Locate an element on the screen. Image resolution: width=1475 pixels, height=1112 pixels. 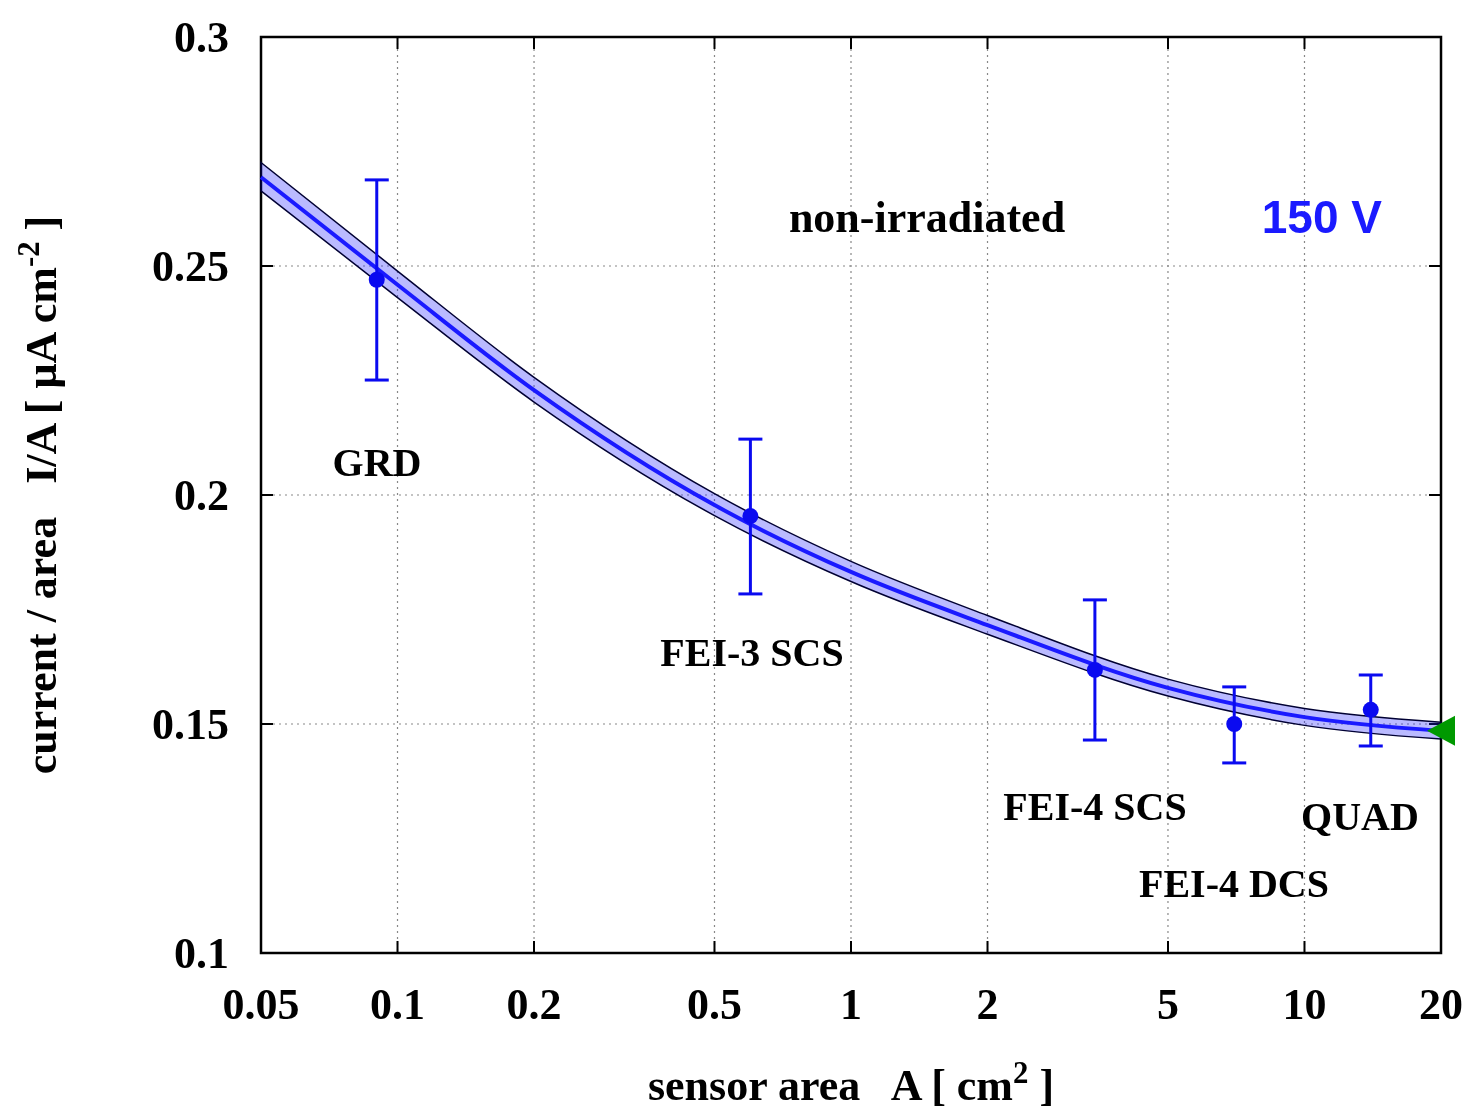
annotation: FEI-4 SCS is located at coordinates (1095, 806).